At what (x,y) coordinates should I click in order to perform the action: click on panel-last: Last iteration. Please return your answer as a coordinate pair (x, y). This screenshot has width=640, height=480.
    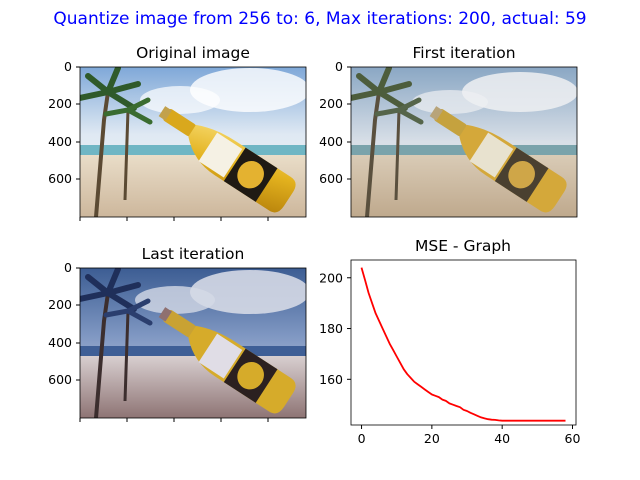
    Looking at the image, I should click on (177, 333).